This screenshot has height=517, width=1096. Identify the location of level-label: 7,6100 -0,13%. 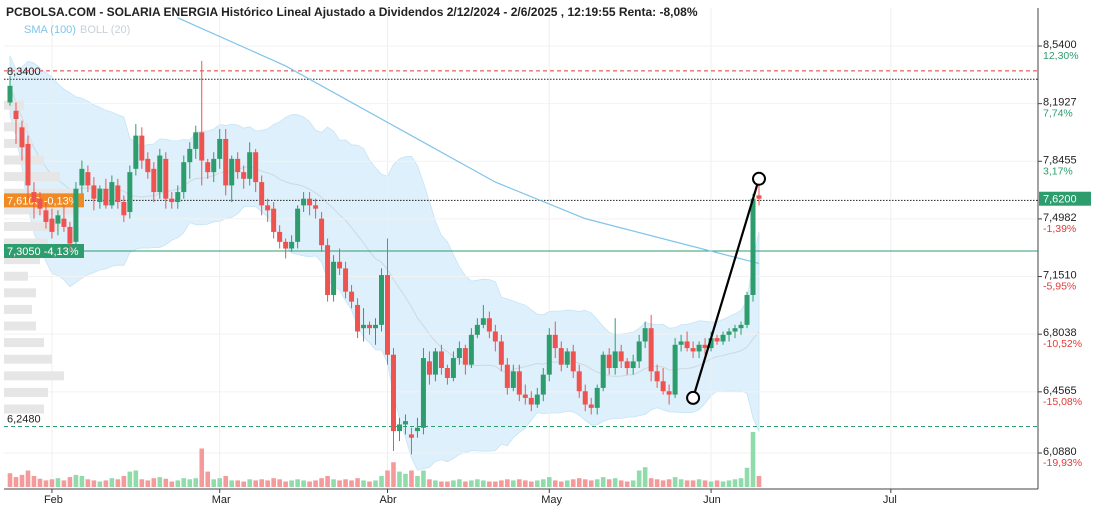
(43, 201).